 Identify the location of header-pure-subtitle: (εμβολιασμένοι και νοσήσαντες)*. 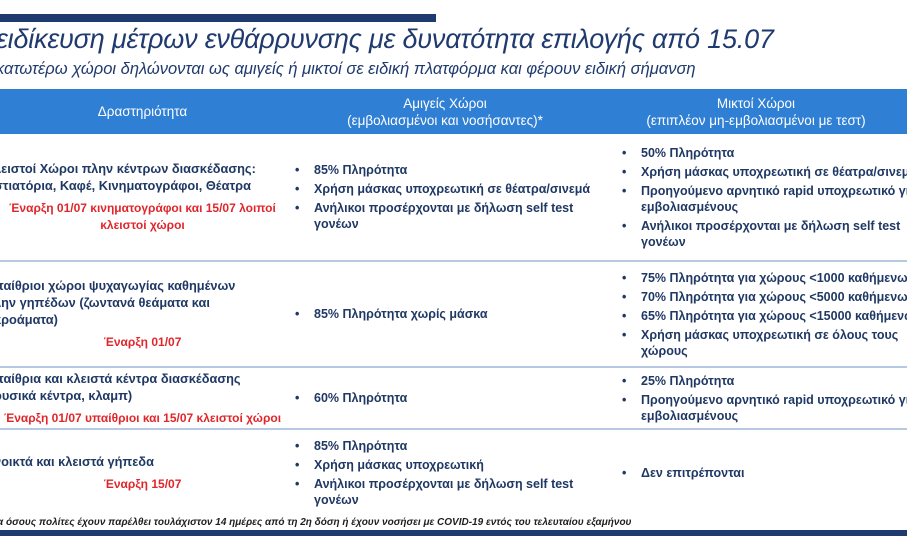
(445, 120).